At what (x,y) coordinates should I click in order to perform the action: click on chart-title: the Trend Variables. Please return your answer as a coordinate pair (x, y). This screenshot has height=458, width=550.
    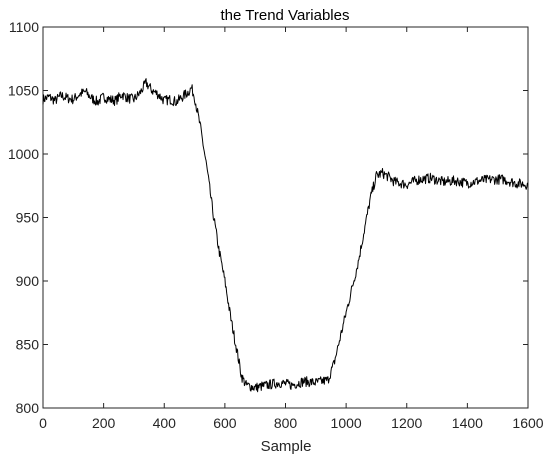
    Looking at the image, I should click on (285, 15).